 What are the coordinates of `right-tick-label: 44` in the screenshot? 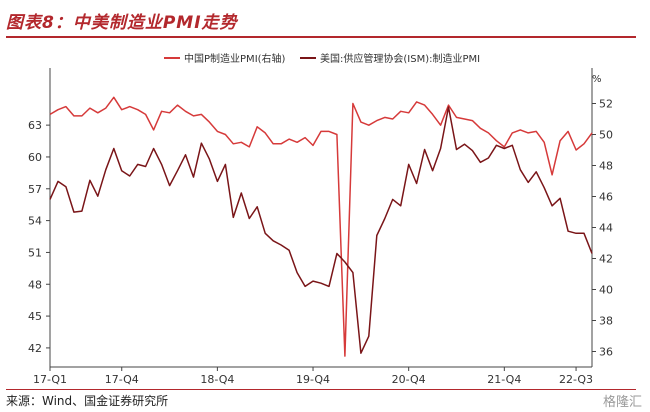 It's located at (606, 228).